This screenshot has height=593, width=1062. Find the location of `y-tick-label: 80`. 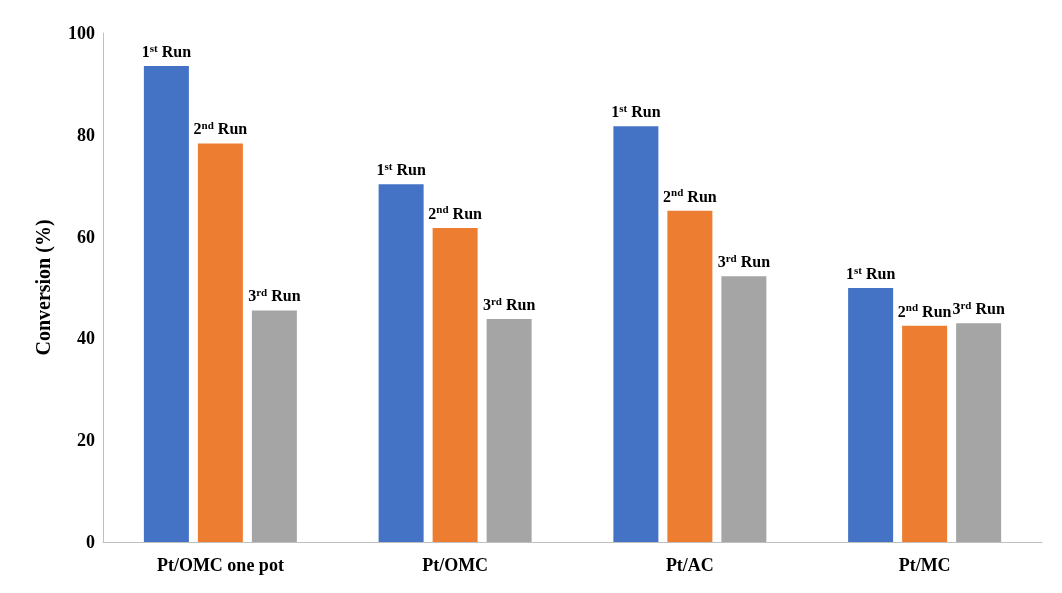

y-tick-label: 80 is located at coordinates (86, 134).